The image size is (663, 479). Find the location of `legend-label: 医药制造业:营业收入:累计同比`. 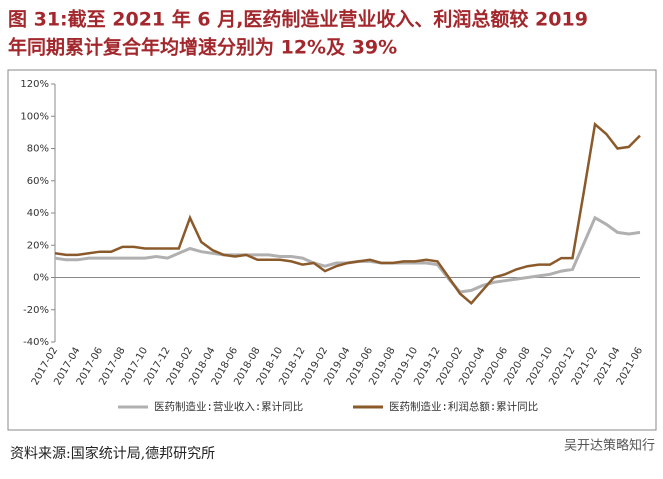

legend-label: 医药制造业:营业收入:累计同比 is located at coordinates (228, 406).